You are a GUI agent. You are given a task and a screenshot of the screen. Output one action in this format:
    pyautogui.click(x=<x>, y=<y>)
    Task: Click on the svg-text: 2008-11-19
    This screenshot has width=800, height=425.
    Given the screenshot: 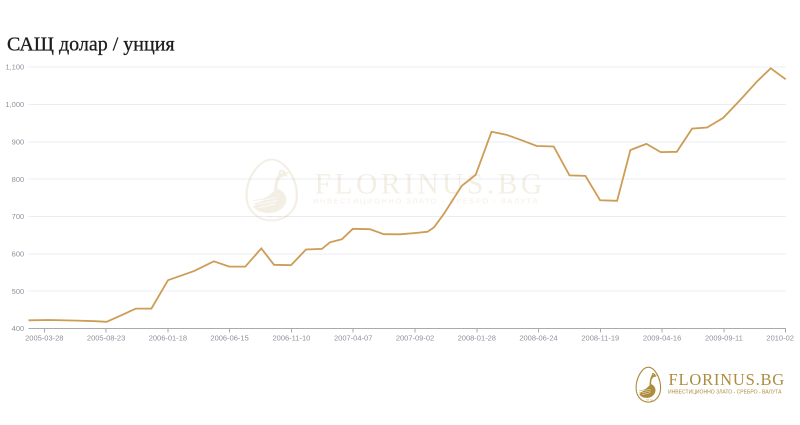 What is the action you would take?
    pyautogui.click(x=600, y=337)
    